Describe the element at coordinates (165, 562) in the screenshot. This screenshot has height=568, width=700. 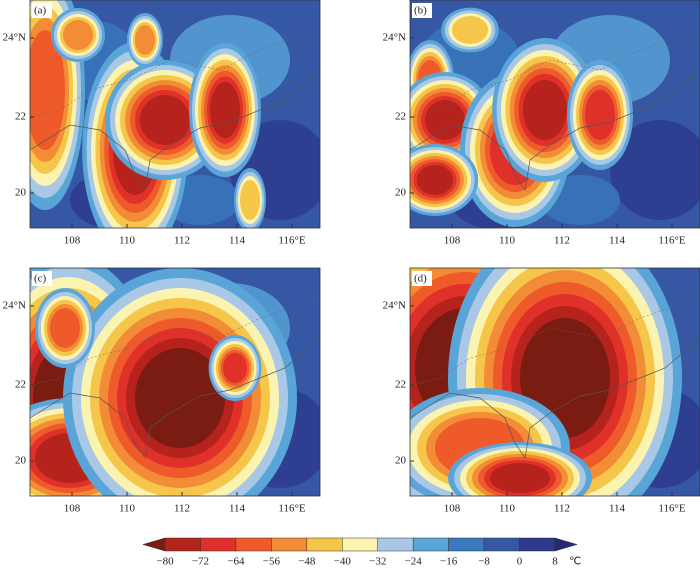
I see `colorbar-label: −80` at that location.